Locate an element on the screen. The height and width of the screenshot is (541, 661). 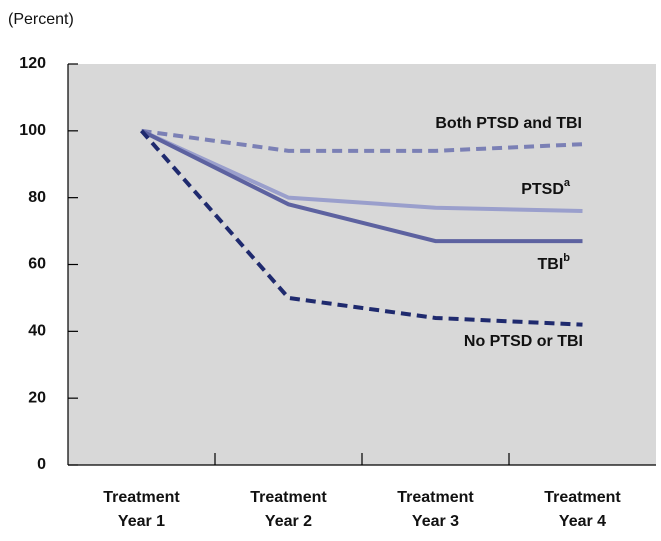
y-tick-label: 120 is located at coordinates (32, 63).